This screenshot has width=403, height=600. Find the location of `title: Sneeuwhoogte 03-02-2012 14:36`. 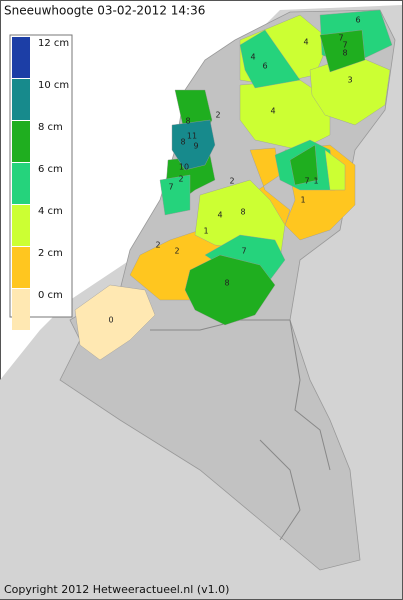

title: Sneeuwhoogte 03-02-2012 14:36 is located at coordinates (104, 11).